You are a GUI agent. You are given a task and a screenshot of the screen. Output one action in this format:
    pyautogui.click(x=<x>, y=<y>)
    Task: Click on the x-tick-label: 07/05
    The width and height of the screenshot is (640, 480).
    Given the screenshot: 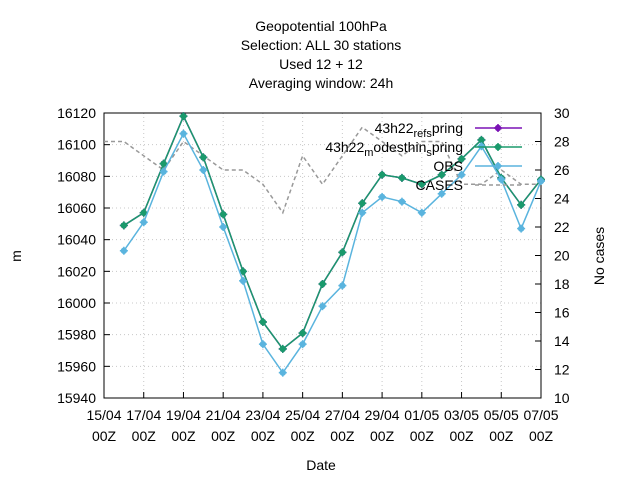 What is the action you would take?
    pyautogui.click(x=540, y=415)
    